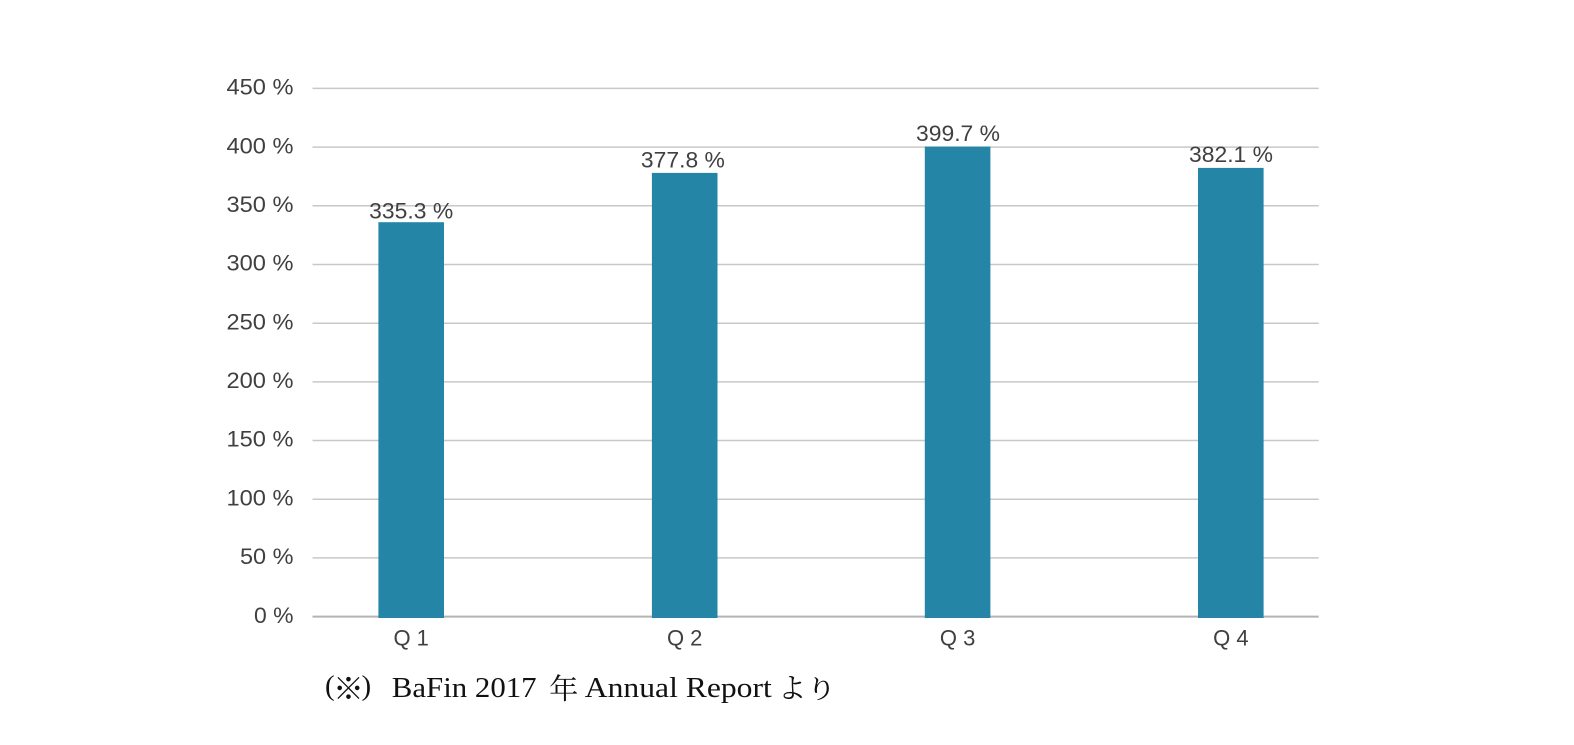 This screenshot has height=745, width=1574. I want to click on svg-text: 450 %, so click(260, 87).